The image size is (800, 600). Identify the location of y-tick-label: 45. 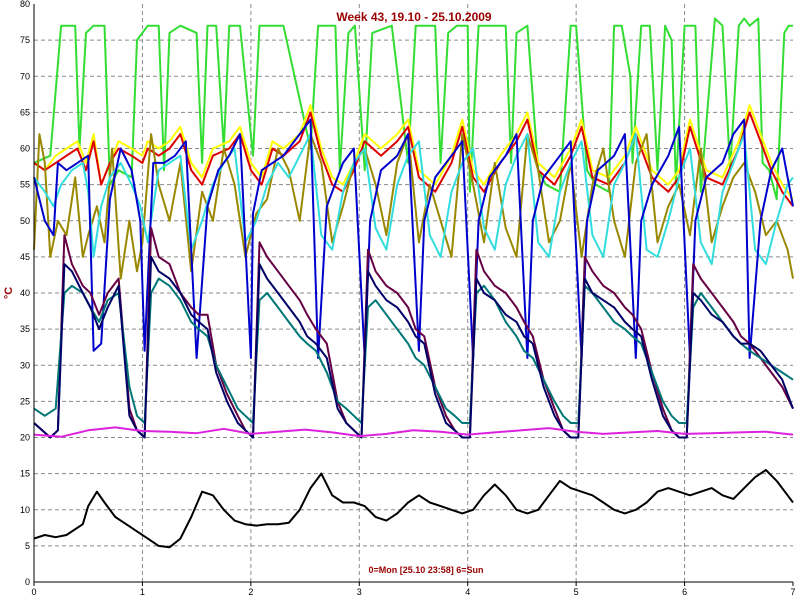
(25, 257).